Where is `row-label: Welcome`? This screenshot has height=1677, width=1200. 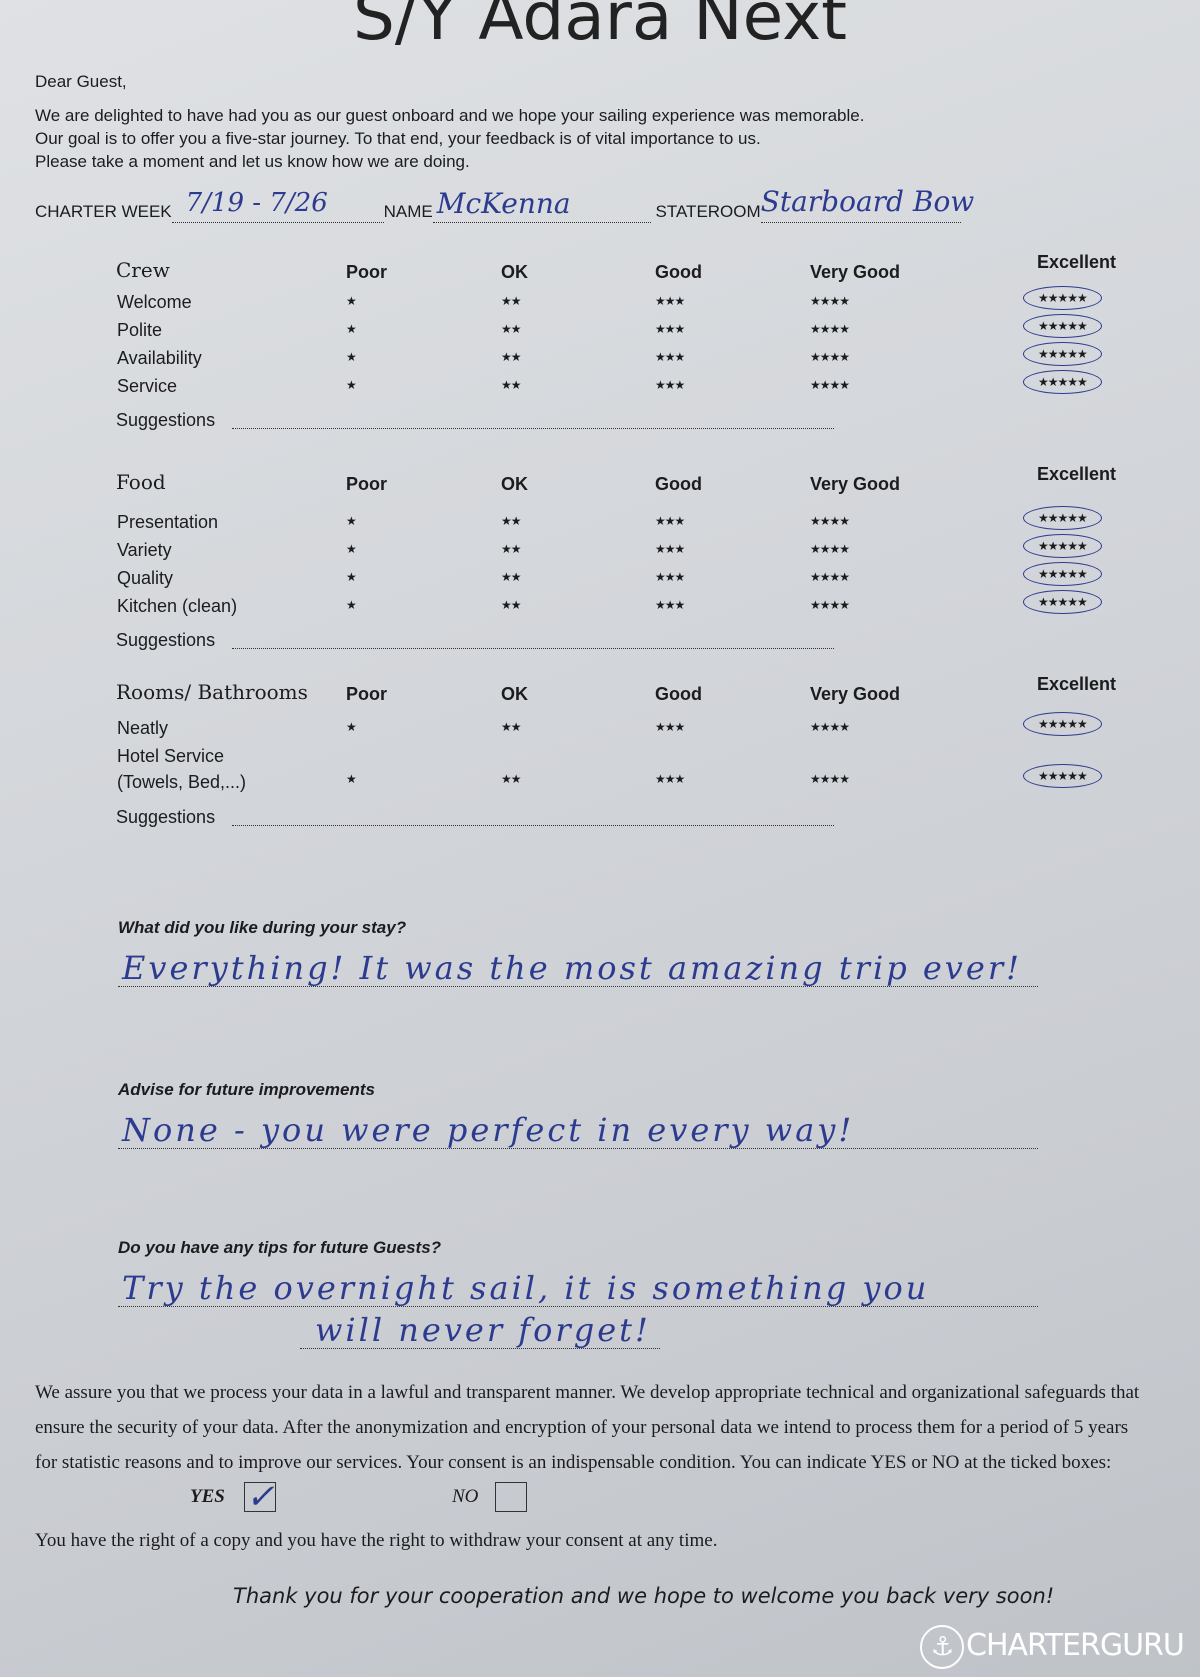
row-label: Welcome is located at coordinates (154, 302).